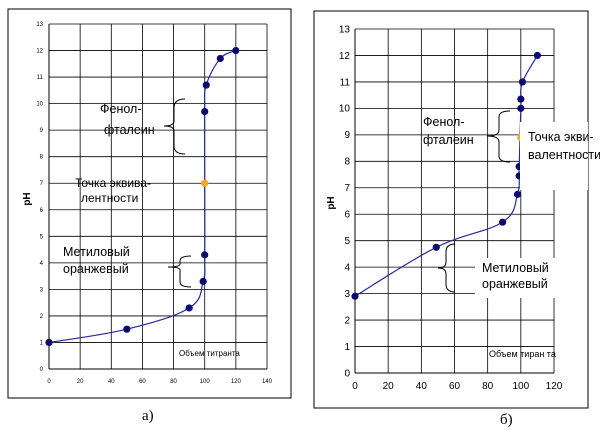 The width and height of the screenshot is (600, 430). I want to click on chart-1-y-tick-label: 13, so click(345, 29).